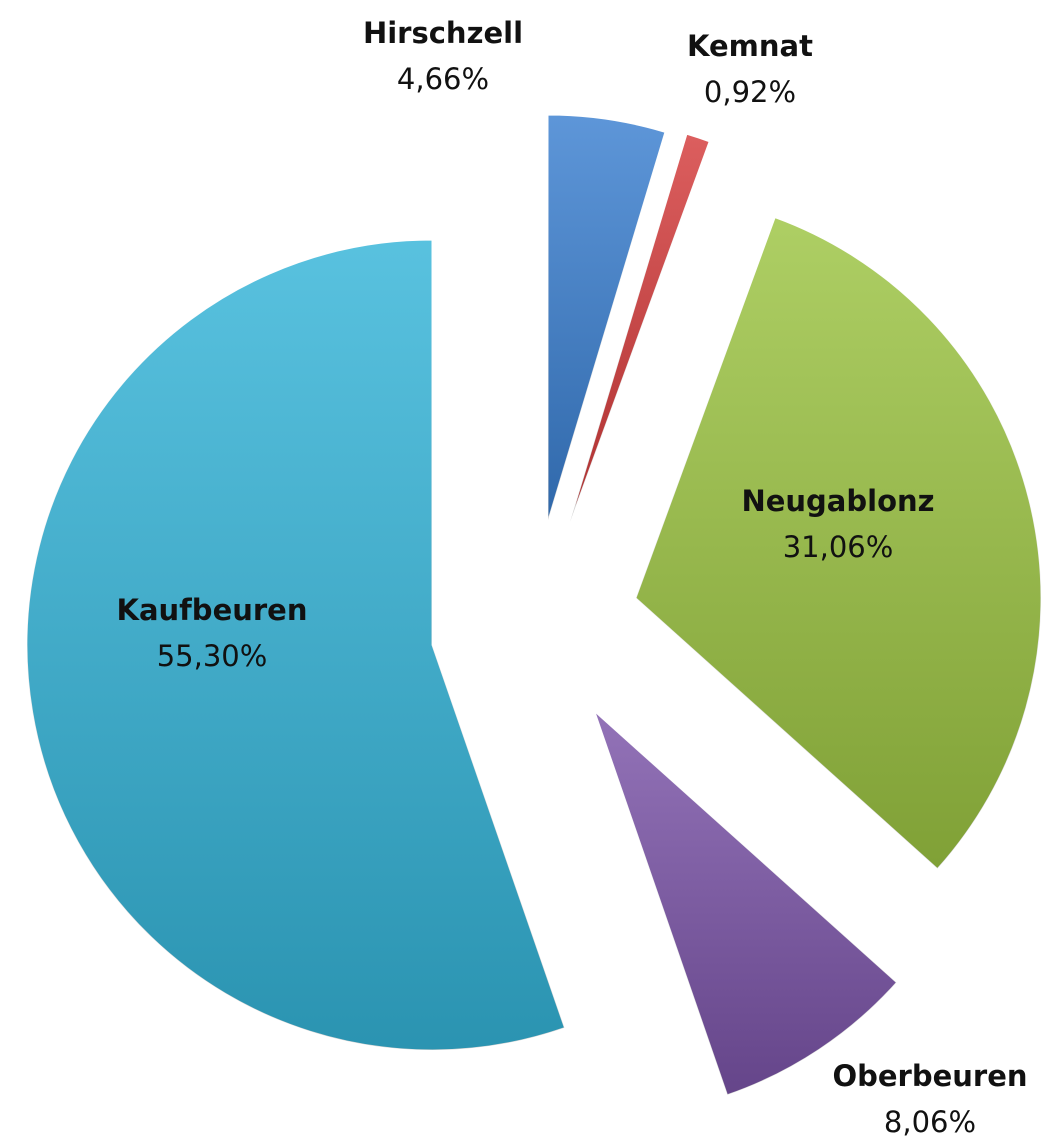 The height and width of the screenshot is (1139, 1057). I want to click on slice-label: Neugablonz, so click(837, 501).